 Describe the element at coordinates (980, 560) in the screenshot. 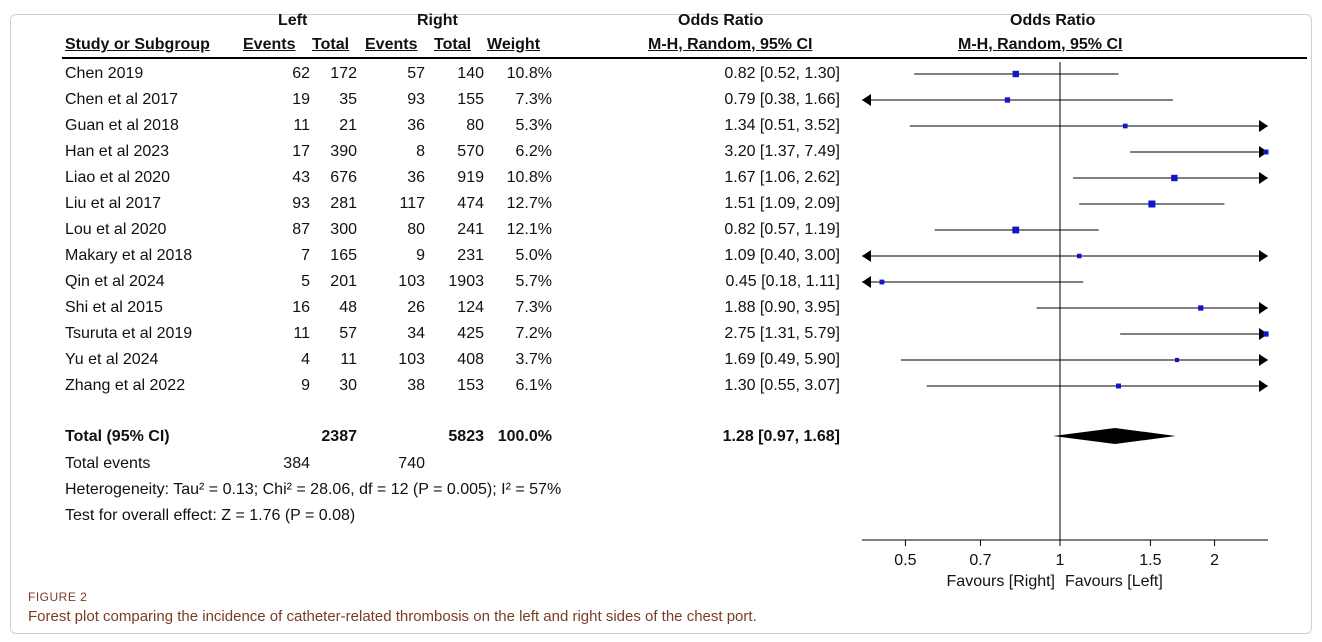

I see `x-tick-label: 0.7` at that location.